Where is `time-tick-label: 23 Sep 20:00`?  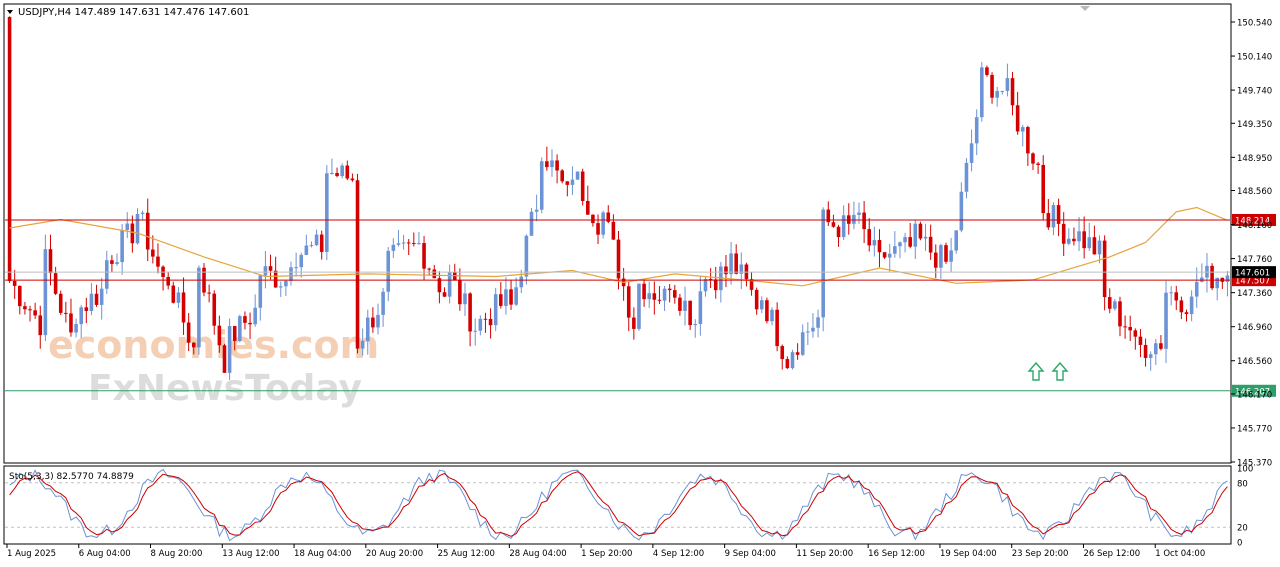 time-tick-label: 23 Sep 20:00 is located at coordinates (1040, 554).